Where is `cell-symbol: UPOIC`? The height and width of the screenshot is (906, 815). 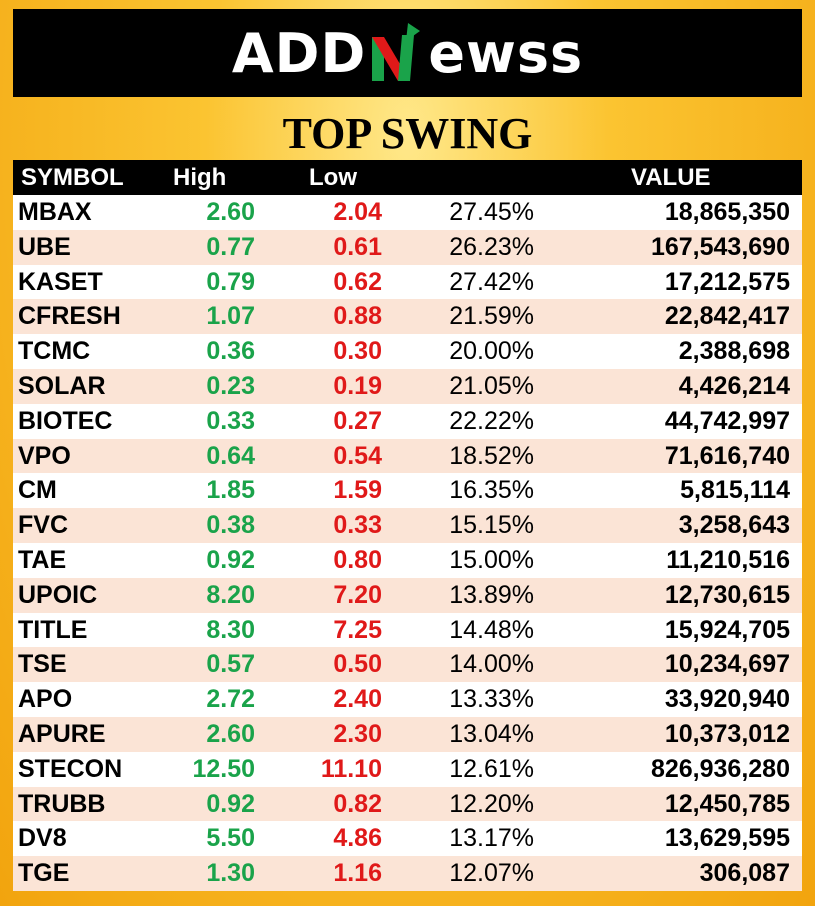 cell-symbol: UPOIC is located at coordinates (58, 594).